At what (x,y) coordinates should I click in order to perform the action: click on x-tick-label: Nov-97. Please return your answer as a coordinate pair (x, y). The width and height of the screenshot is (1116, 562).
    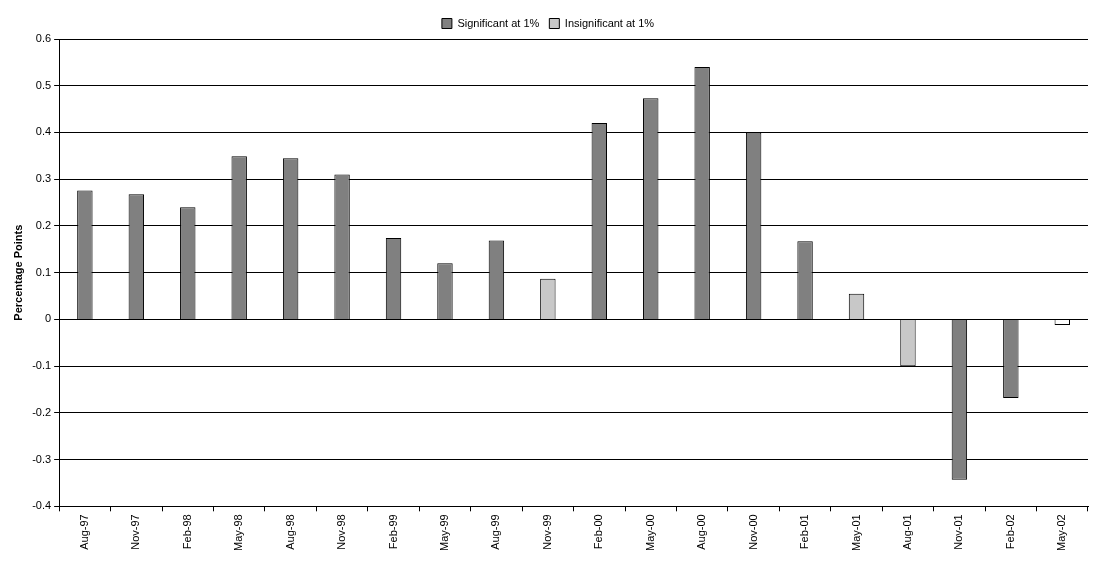
    Looking at the image, I should click on (135, 532).